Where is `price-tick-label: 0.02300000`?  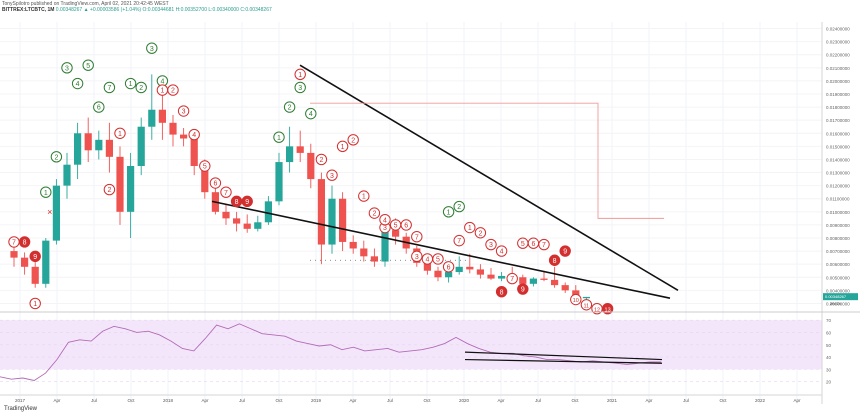 price-tick-label: 0.02300000 is located at coordinates (838, 42).